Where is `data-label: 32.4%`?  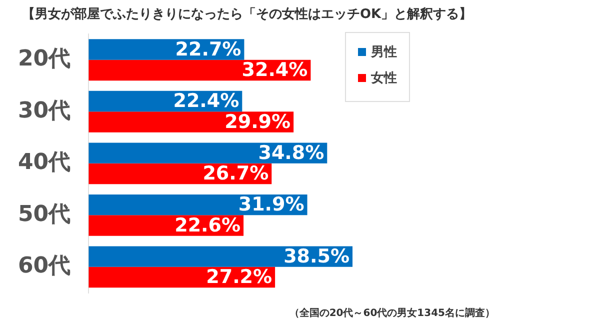 data-label: 32.4% is located at coordinates (275, 70).